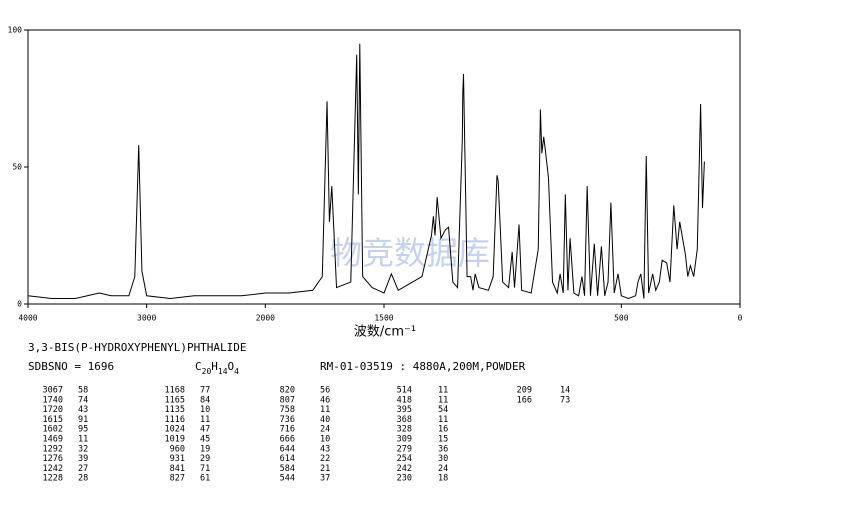 Image resolution: width=850 pixels, height=510 pixels. What do you see at coordinates (53, 410) in the screenshot?
I see `peak-wavenumber: 1720` at bounding box center [53, 410].